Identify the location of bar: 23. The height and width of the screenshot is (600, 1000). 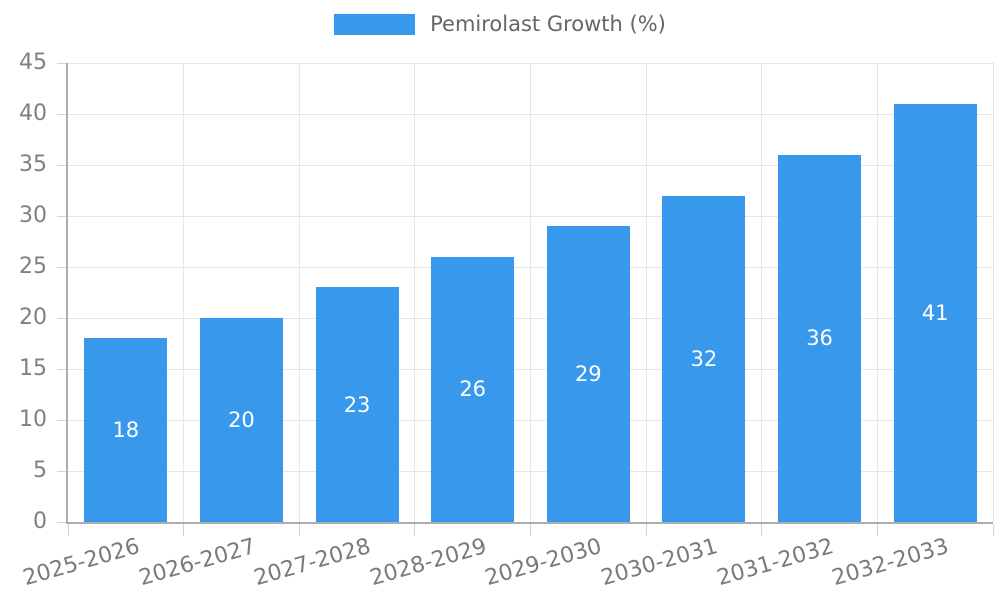
(357, 404).